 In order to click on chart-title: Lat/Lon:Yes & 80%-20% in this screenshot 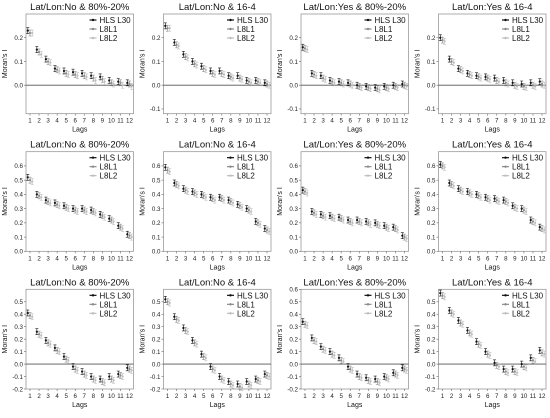, I will do `click(354, 145)`.